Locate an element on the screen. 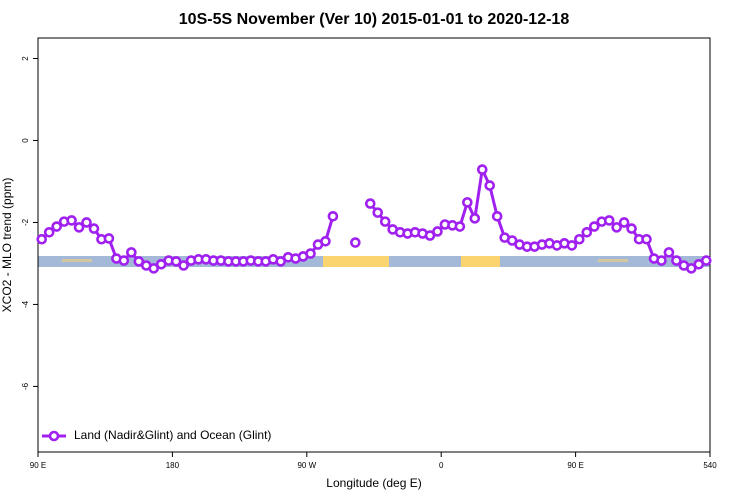 Image resolution: width=750 pixels, height=500 pixels. x-tick-label: 540 is located at coordinates (710, 465).